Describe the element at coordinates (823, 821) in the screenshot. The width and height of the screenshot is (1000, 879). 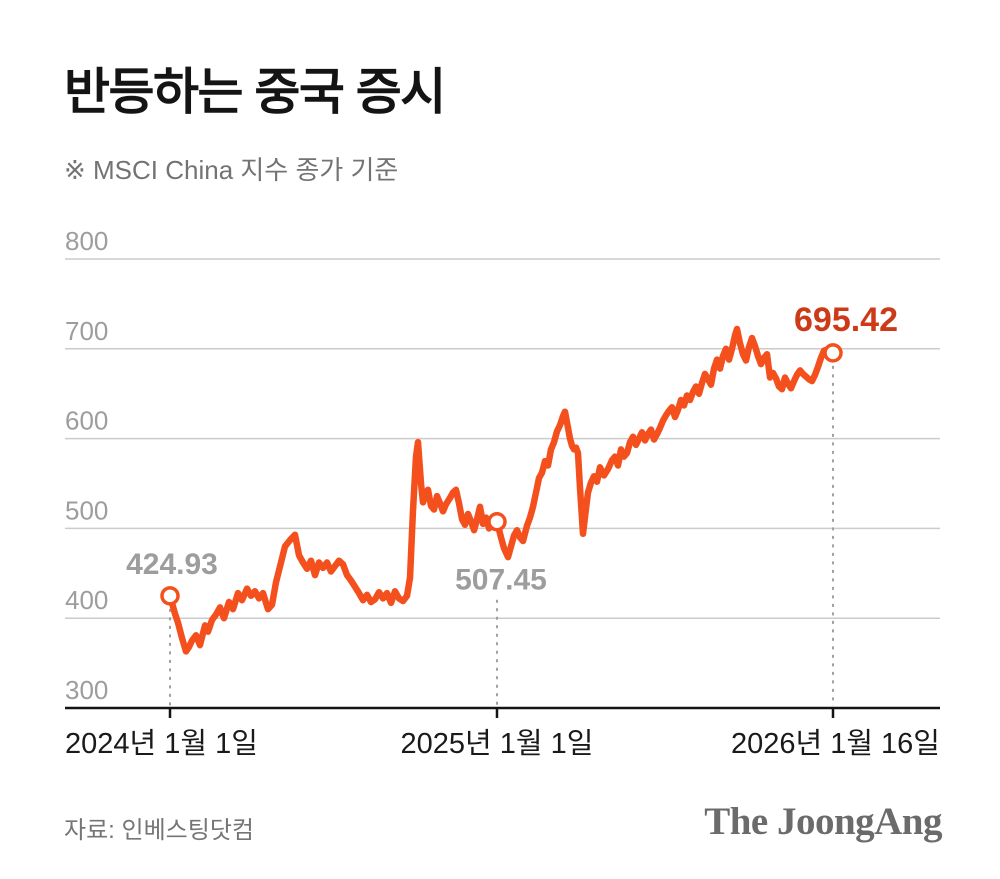
I see `joongang-logo: The JoongAng` at that location.